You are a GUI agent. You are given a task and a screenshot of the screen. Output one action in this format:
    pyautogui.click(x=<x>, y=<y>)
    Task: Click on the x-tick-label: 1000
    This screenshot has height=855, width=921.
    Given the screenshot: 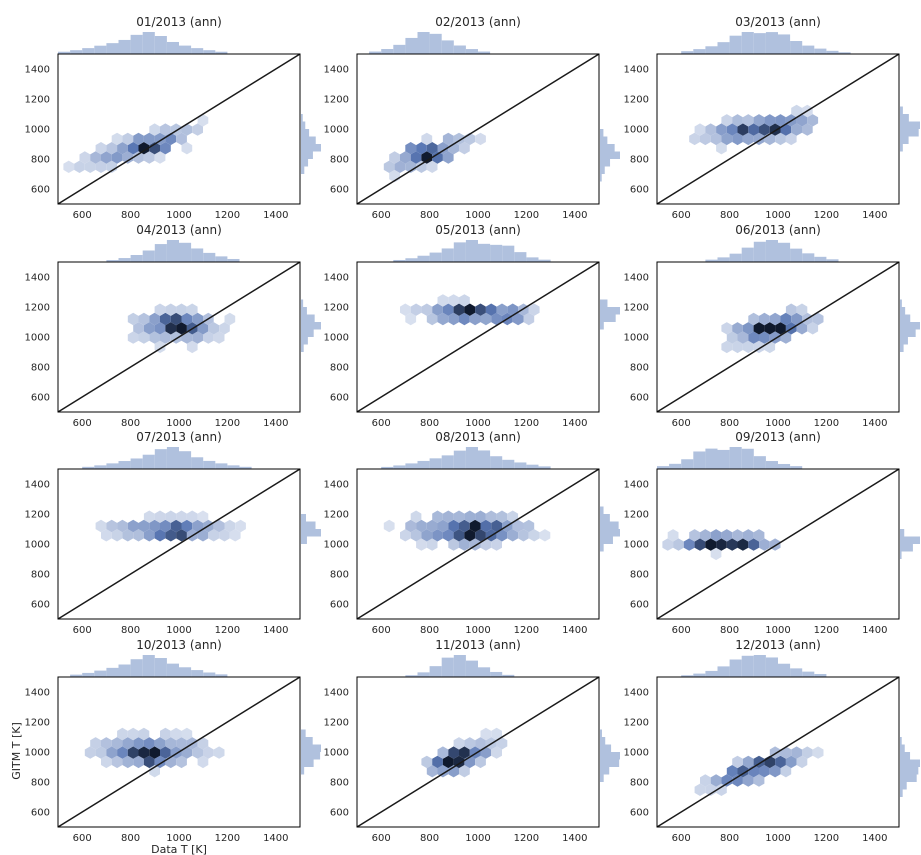 What is the action you would take?
    pyautogui.click(x=178, y=630)
    